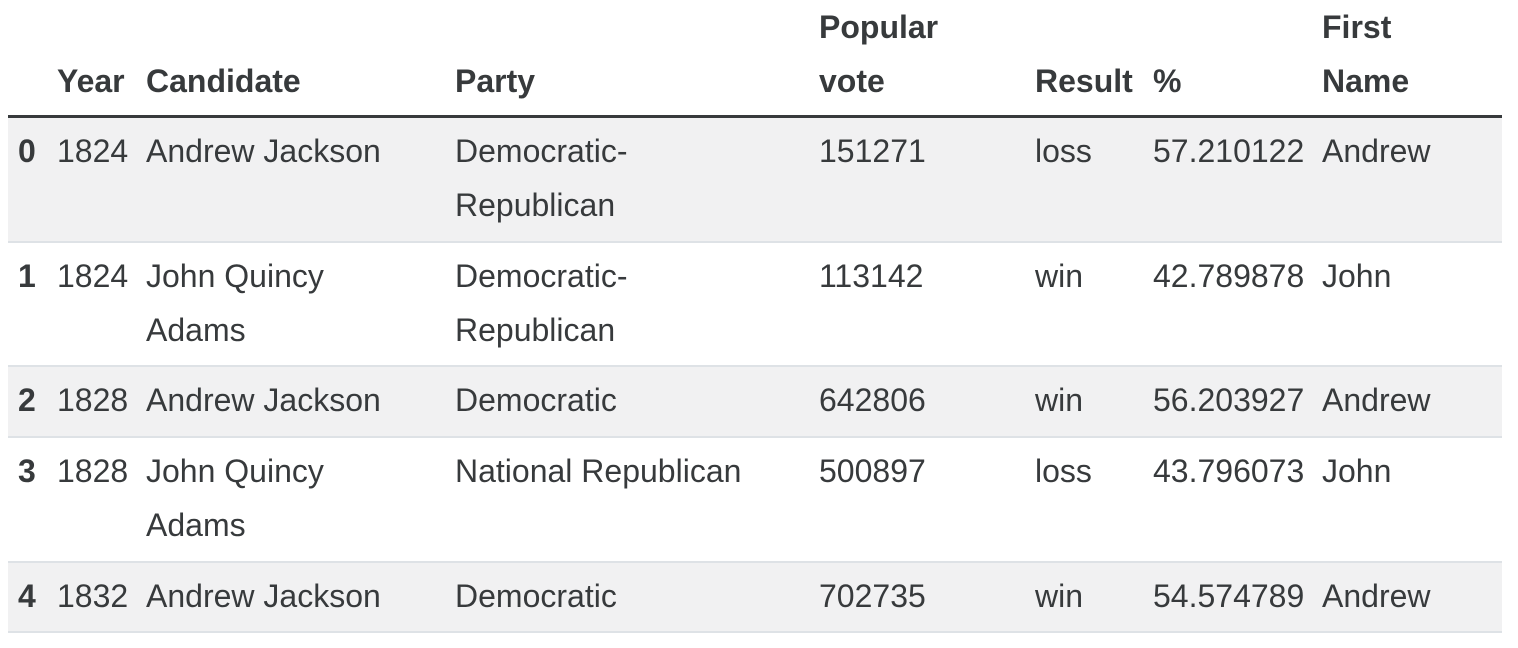 Image resolution: width=1518 pixels, height=648 pixels. I want to click on cell-popular-vote: 702735, so click(927, 597).